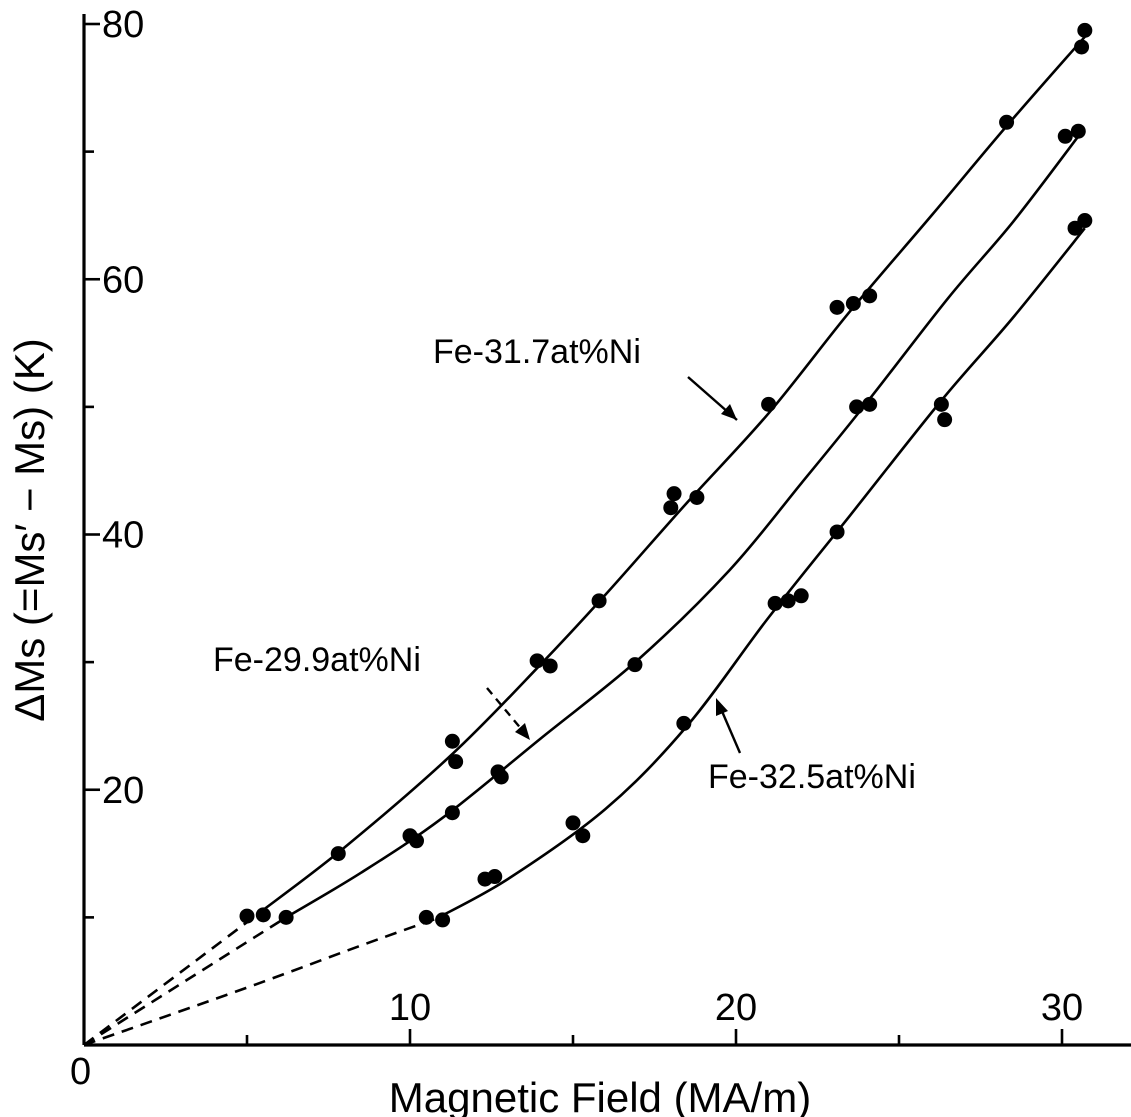 The height and width of the screenshot is (1117, 1131). I want to click on x-axis-title: Magnetic Field (MA/m), so click(600, 1095).